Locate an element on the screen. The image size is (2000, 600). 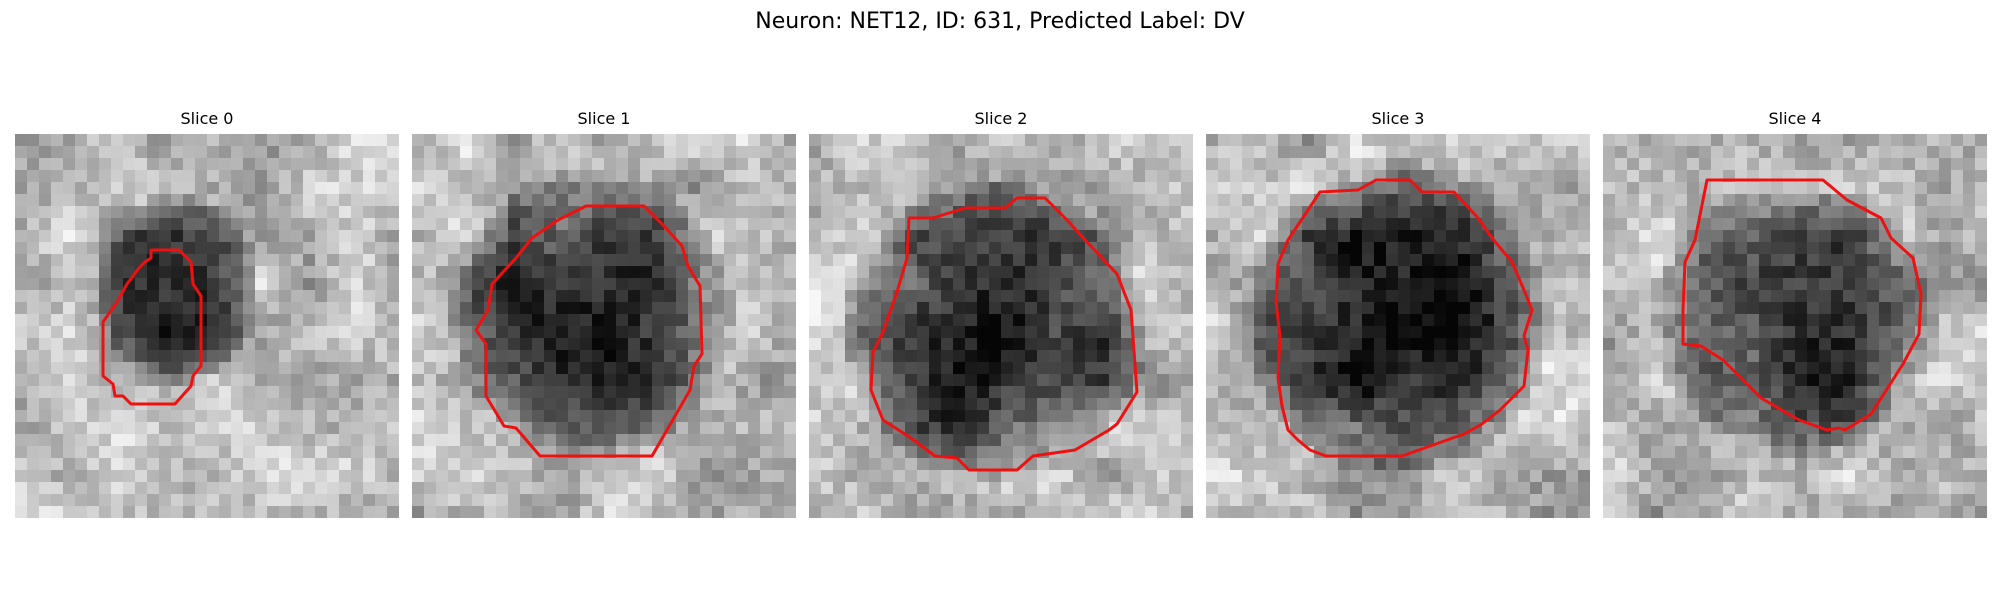
slice-panel-4: Slice 4 is located at coordinates (1795, 314).